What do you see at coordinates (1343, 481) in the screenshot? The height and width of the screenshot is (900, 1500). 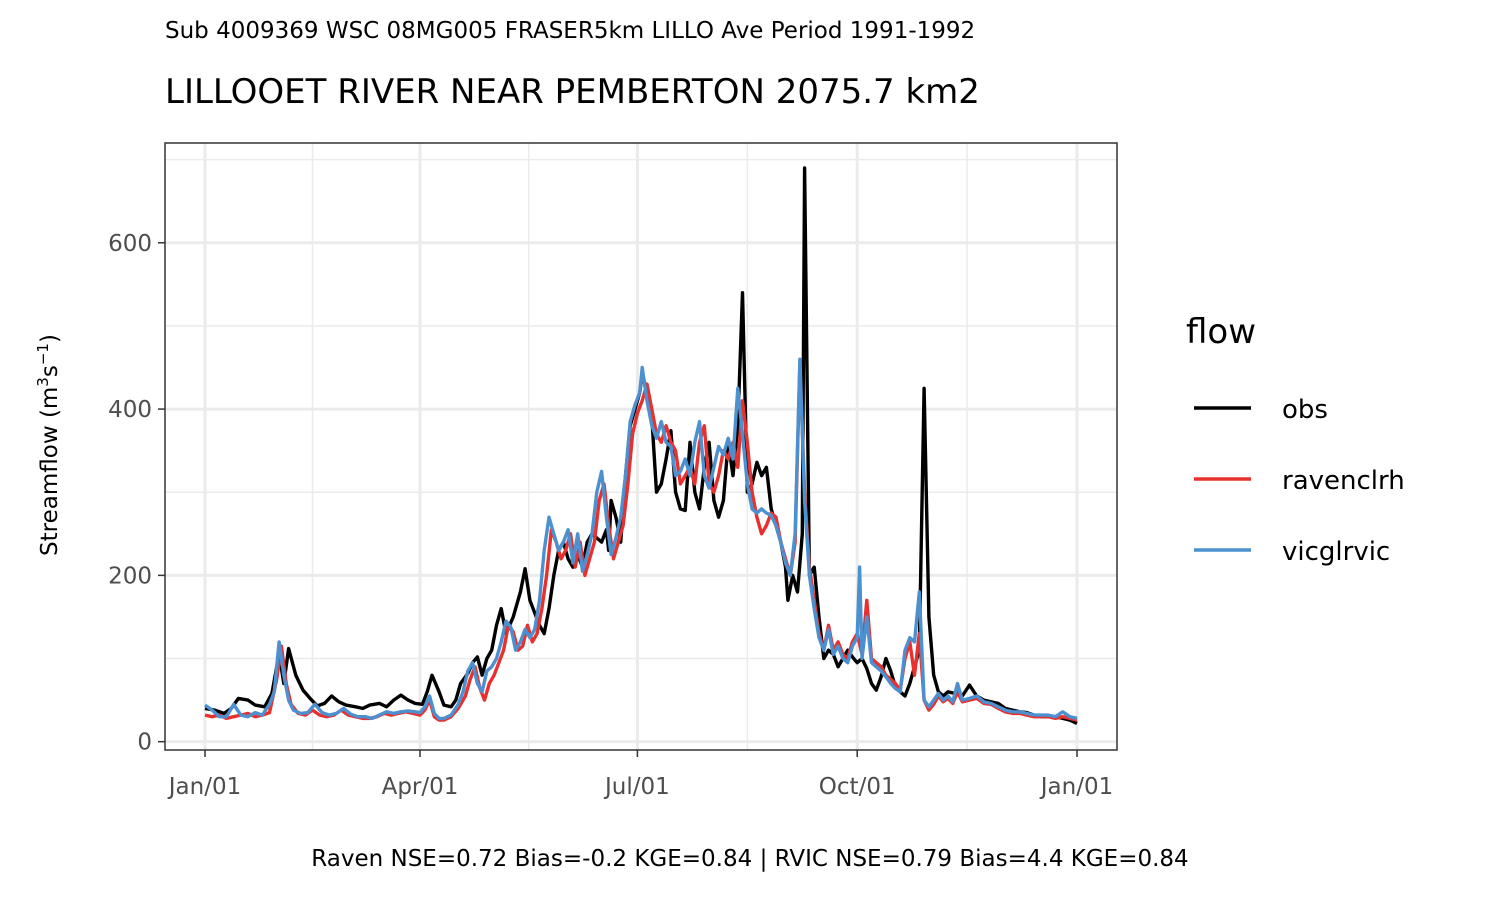 I see `legend-label-ravenclrh: ravenclrh` at bounding box center [1343, 481].